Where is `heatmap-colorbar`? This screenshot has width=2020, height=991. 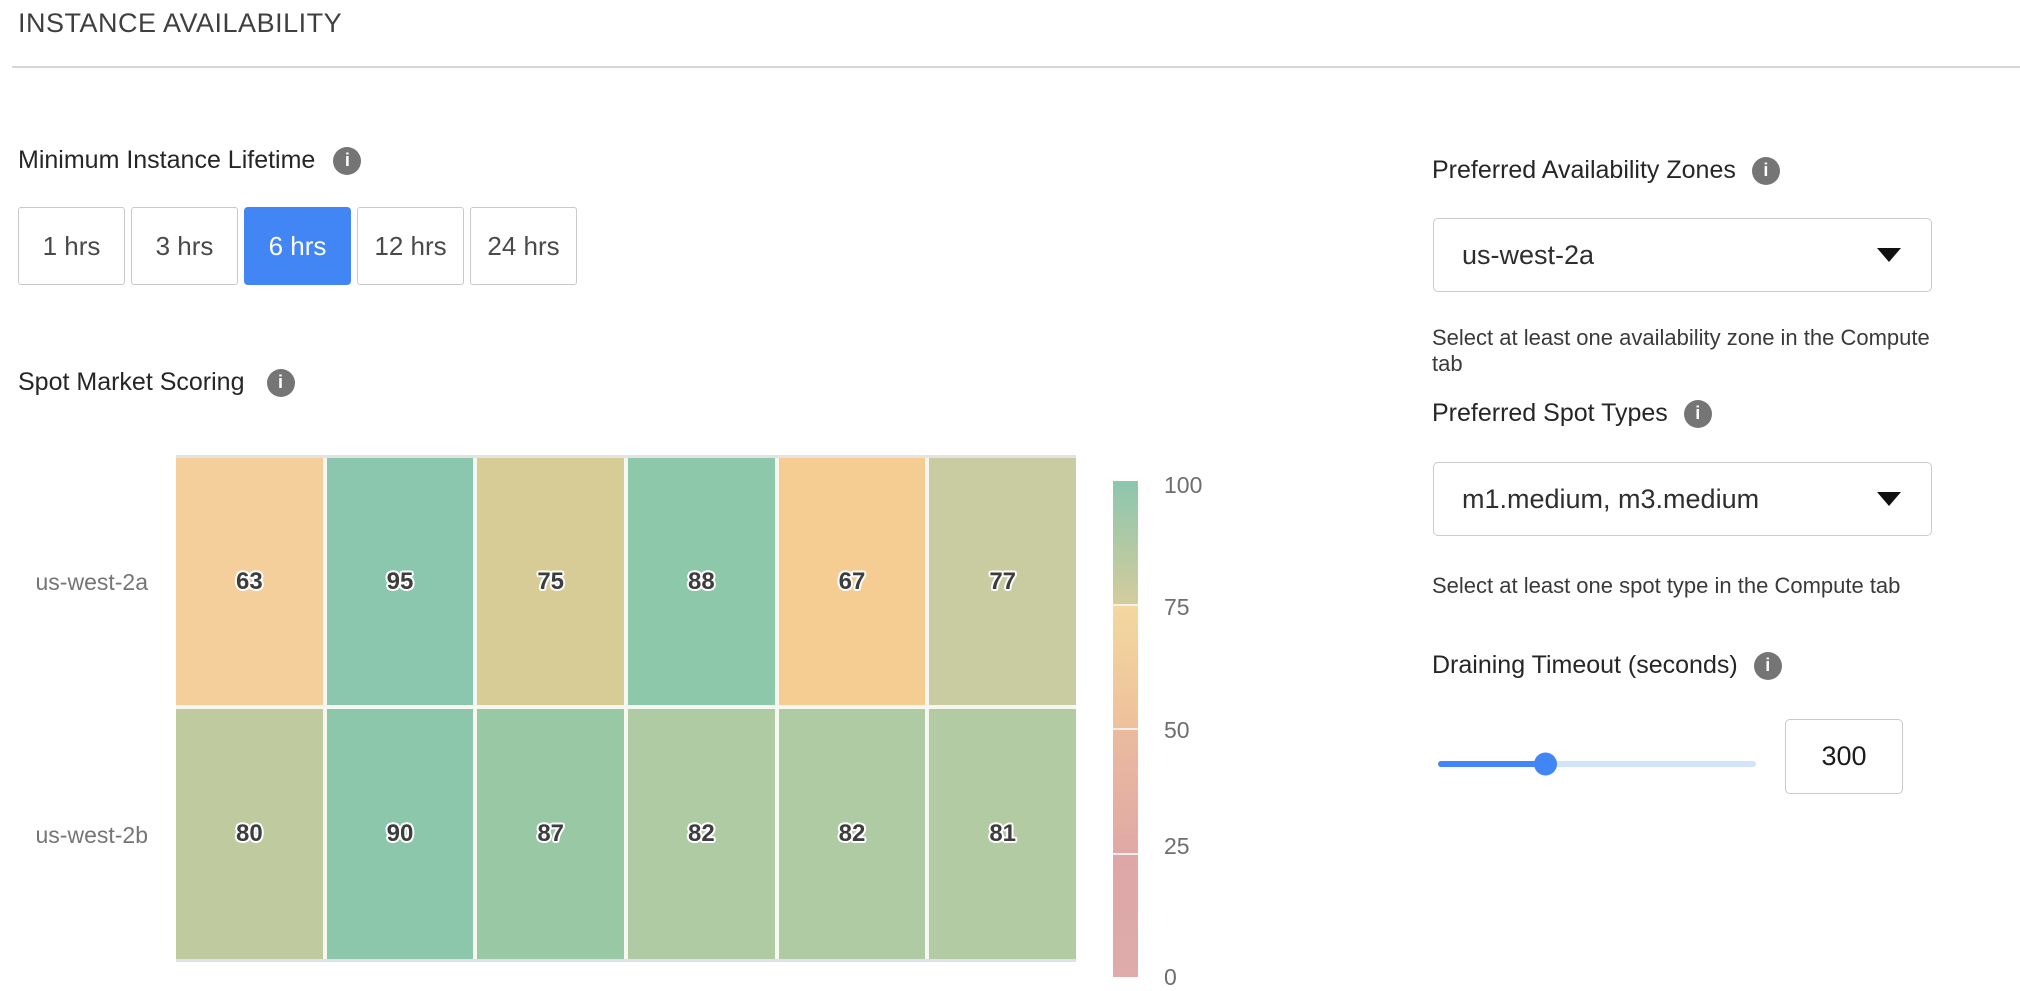 heatmap-colorbar is located at coordinates (1125, 729).